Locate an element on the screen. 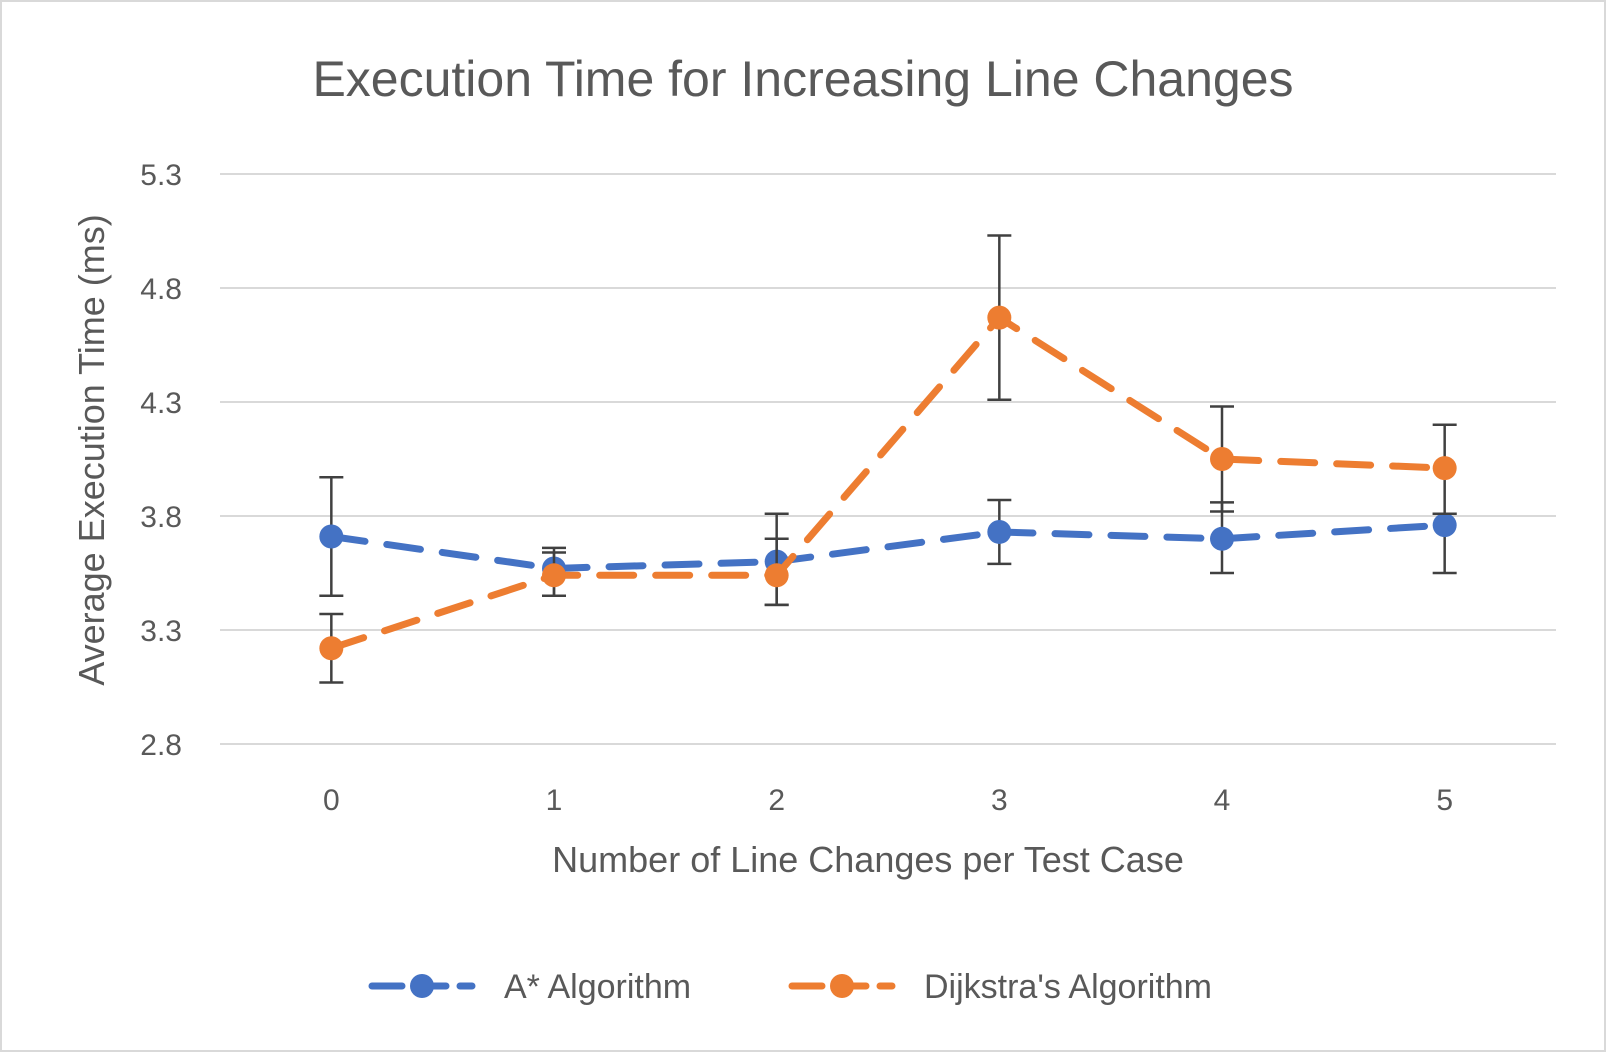 Image resolution: width=1606 pixels, height=1052 pixels. y-tick-label: 4.3 is located at coordinates (161, 403).